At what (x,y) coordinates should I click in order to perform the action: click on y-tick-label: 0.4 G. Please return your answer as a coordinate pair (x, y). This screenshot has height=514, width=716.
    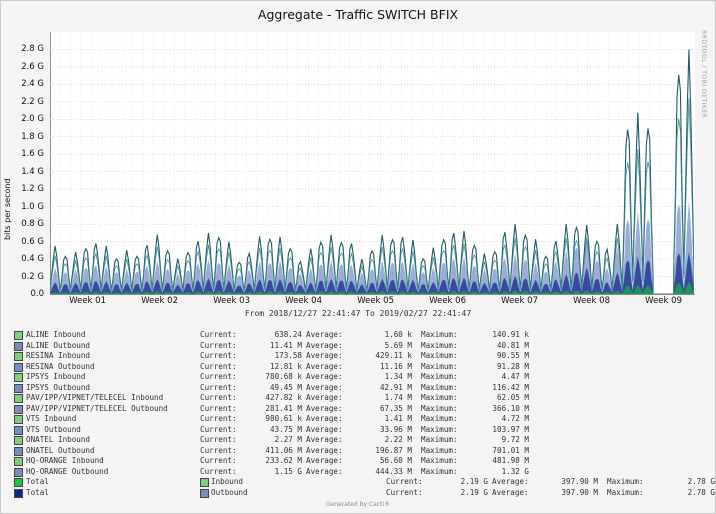
    Looking at the image, I should click on (32, 259).